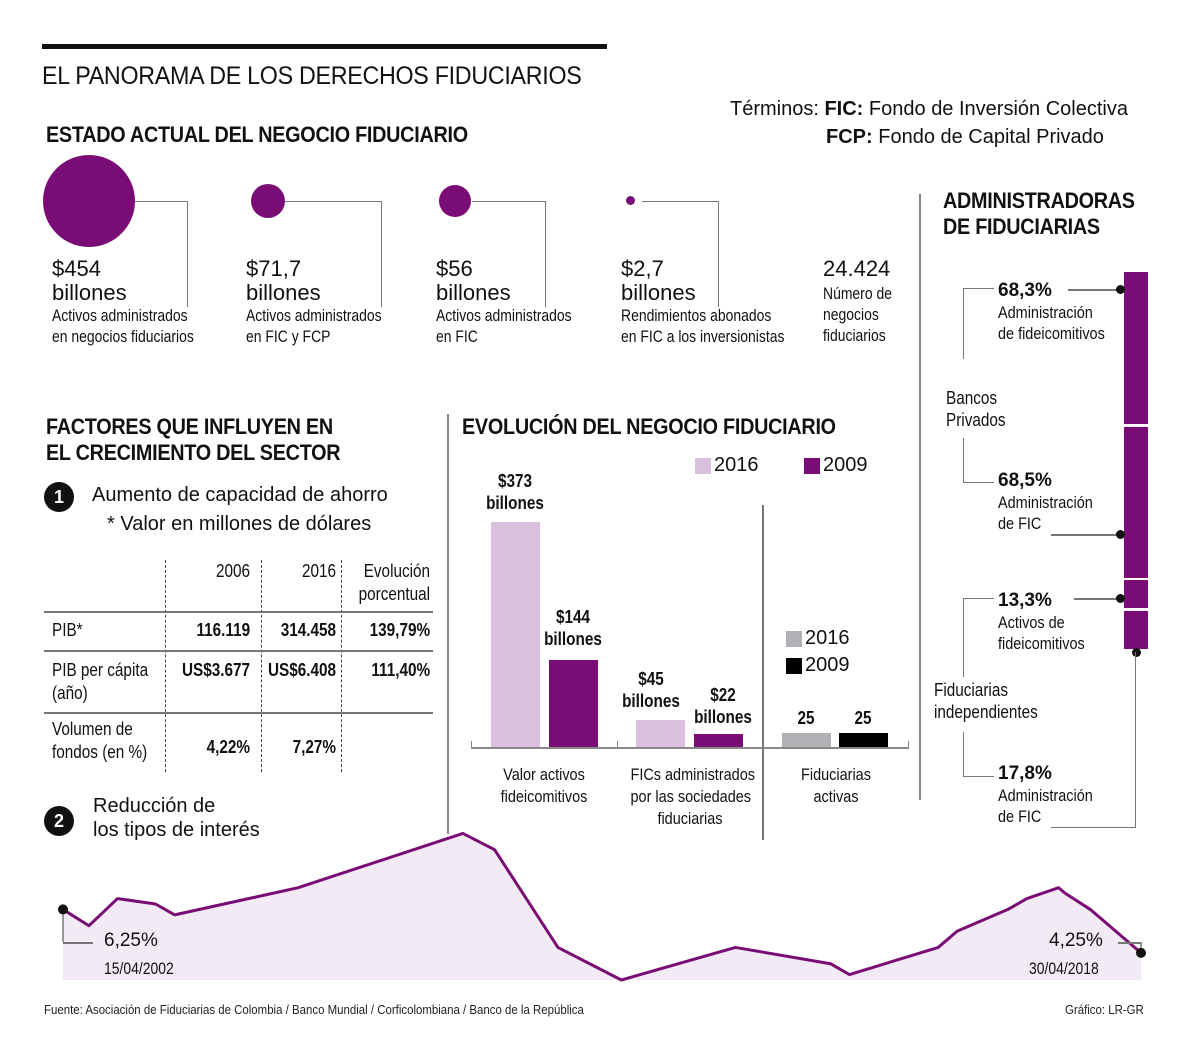  Describe the element at coordinates (690, 818) in the screenshot. I see `category-label-line: fiduciarias` at that location.